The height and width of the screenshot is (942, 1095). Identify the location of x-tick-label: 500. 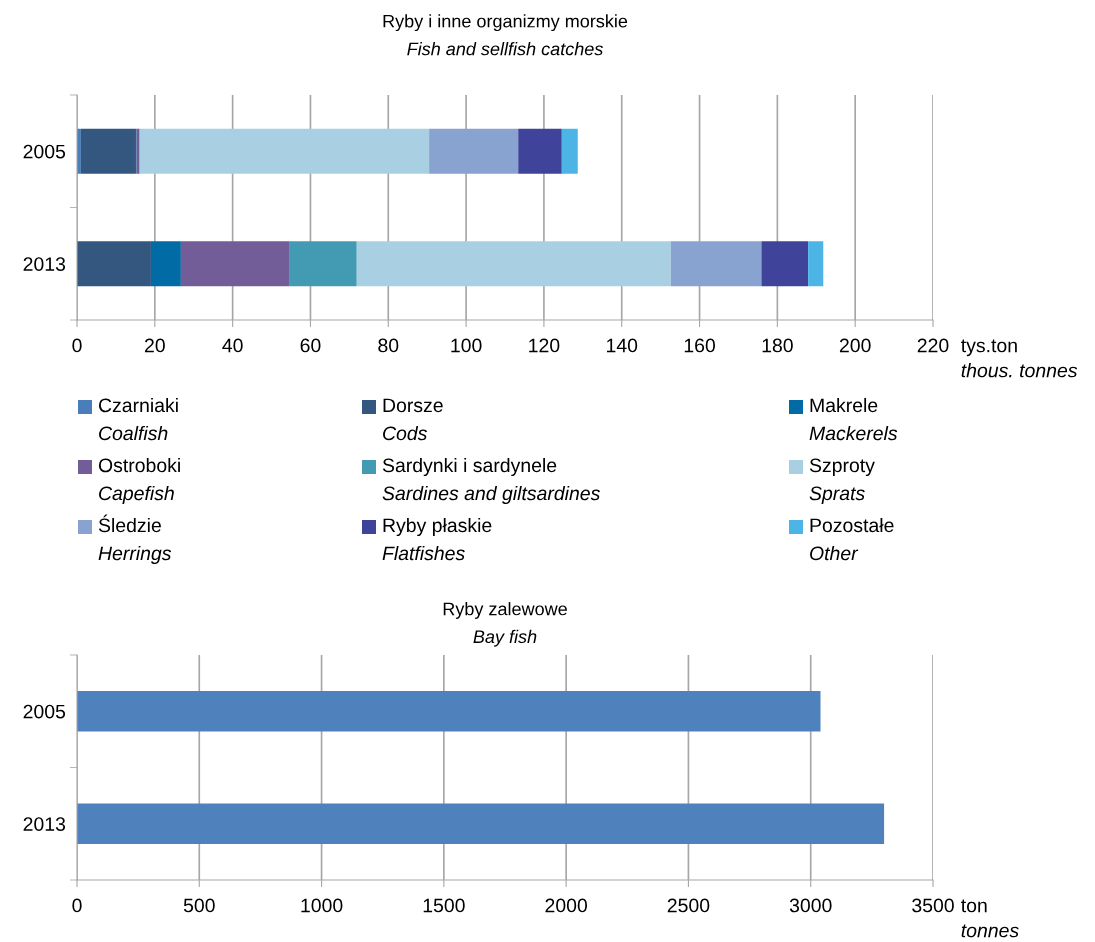
(199, 905).